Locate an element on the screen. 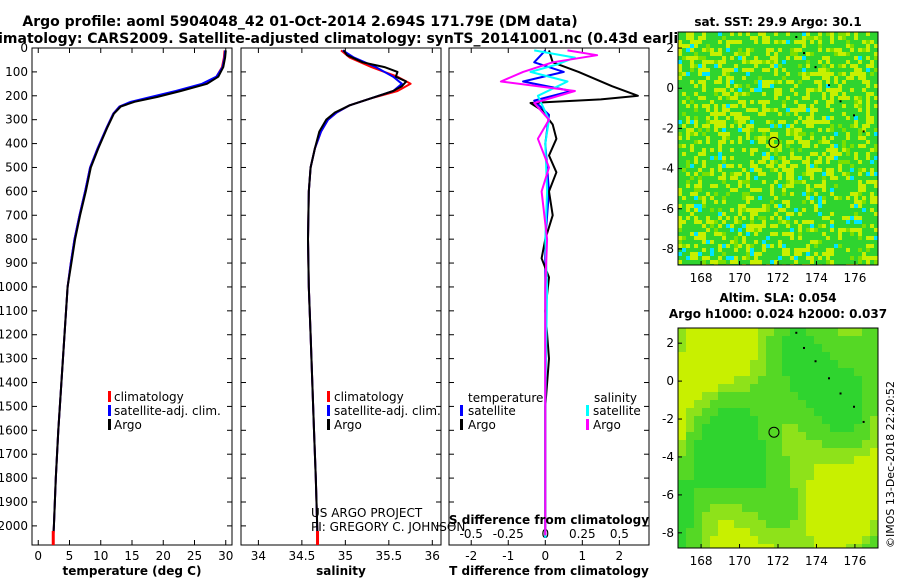 This screenshot has width=900, height=580. depth-tick-label: 1100 is located at coordinates (14, 311).